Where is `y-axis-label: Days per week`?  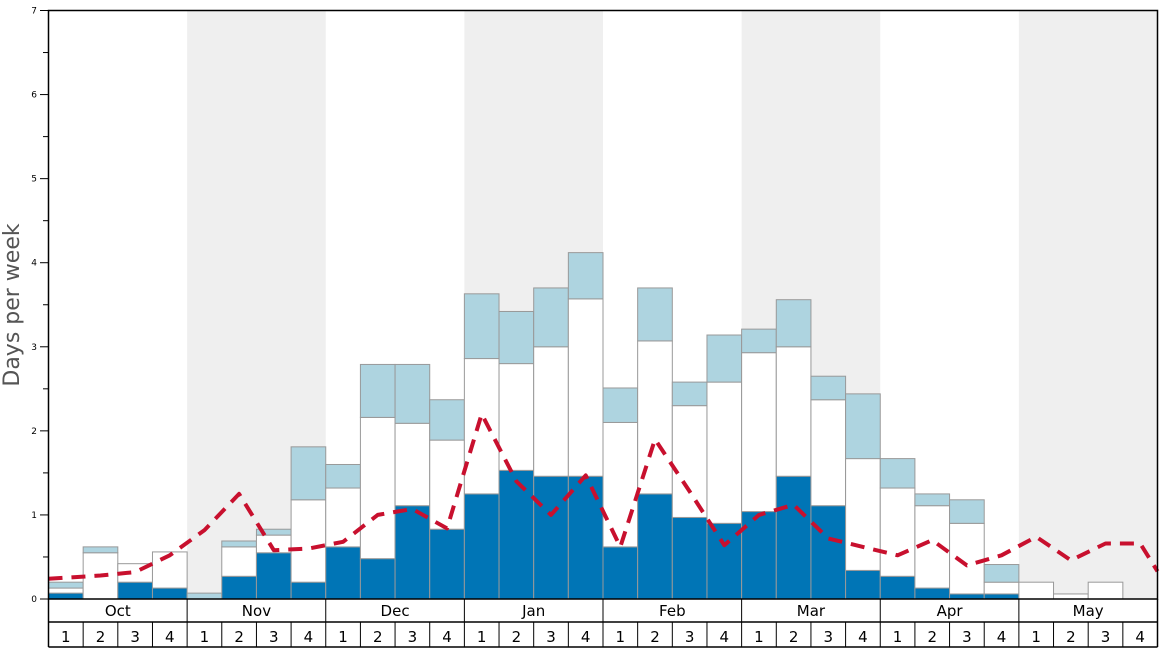 y-axis-label: Days per week is located at coordinates (12, 304).